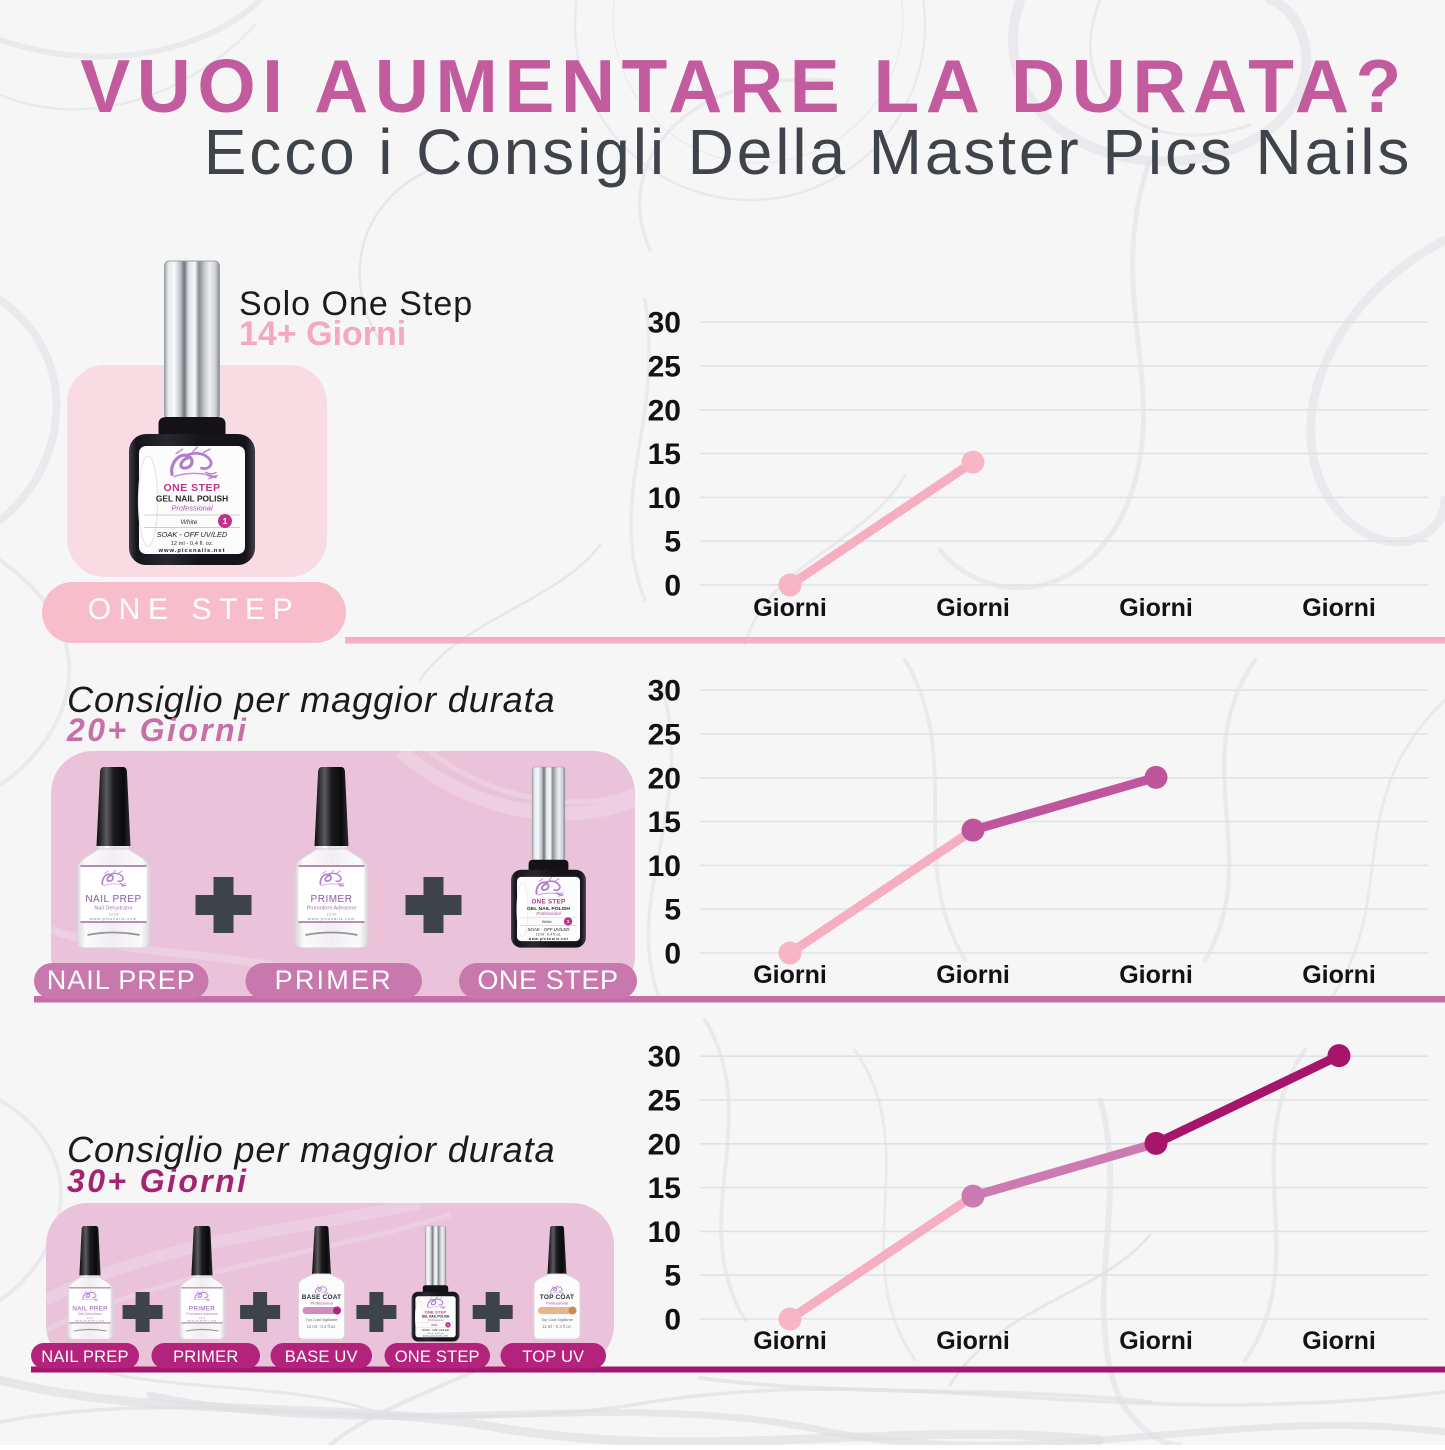 The width and height of the screenshot is (1445, 1450). What do you see at coordinates (356, 304) in the screenshot?
I see `svg-text: Solo One Step` at bounding box center [356, 304].